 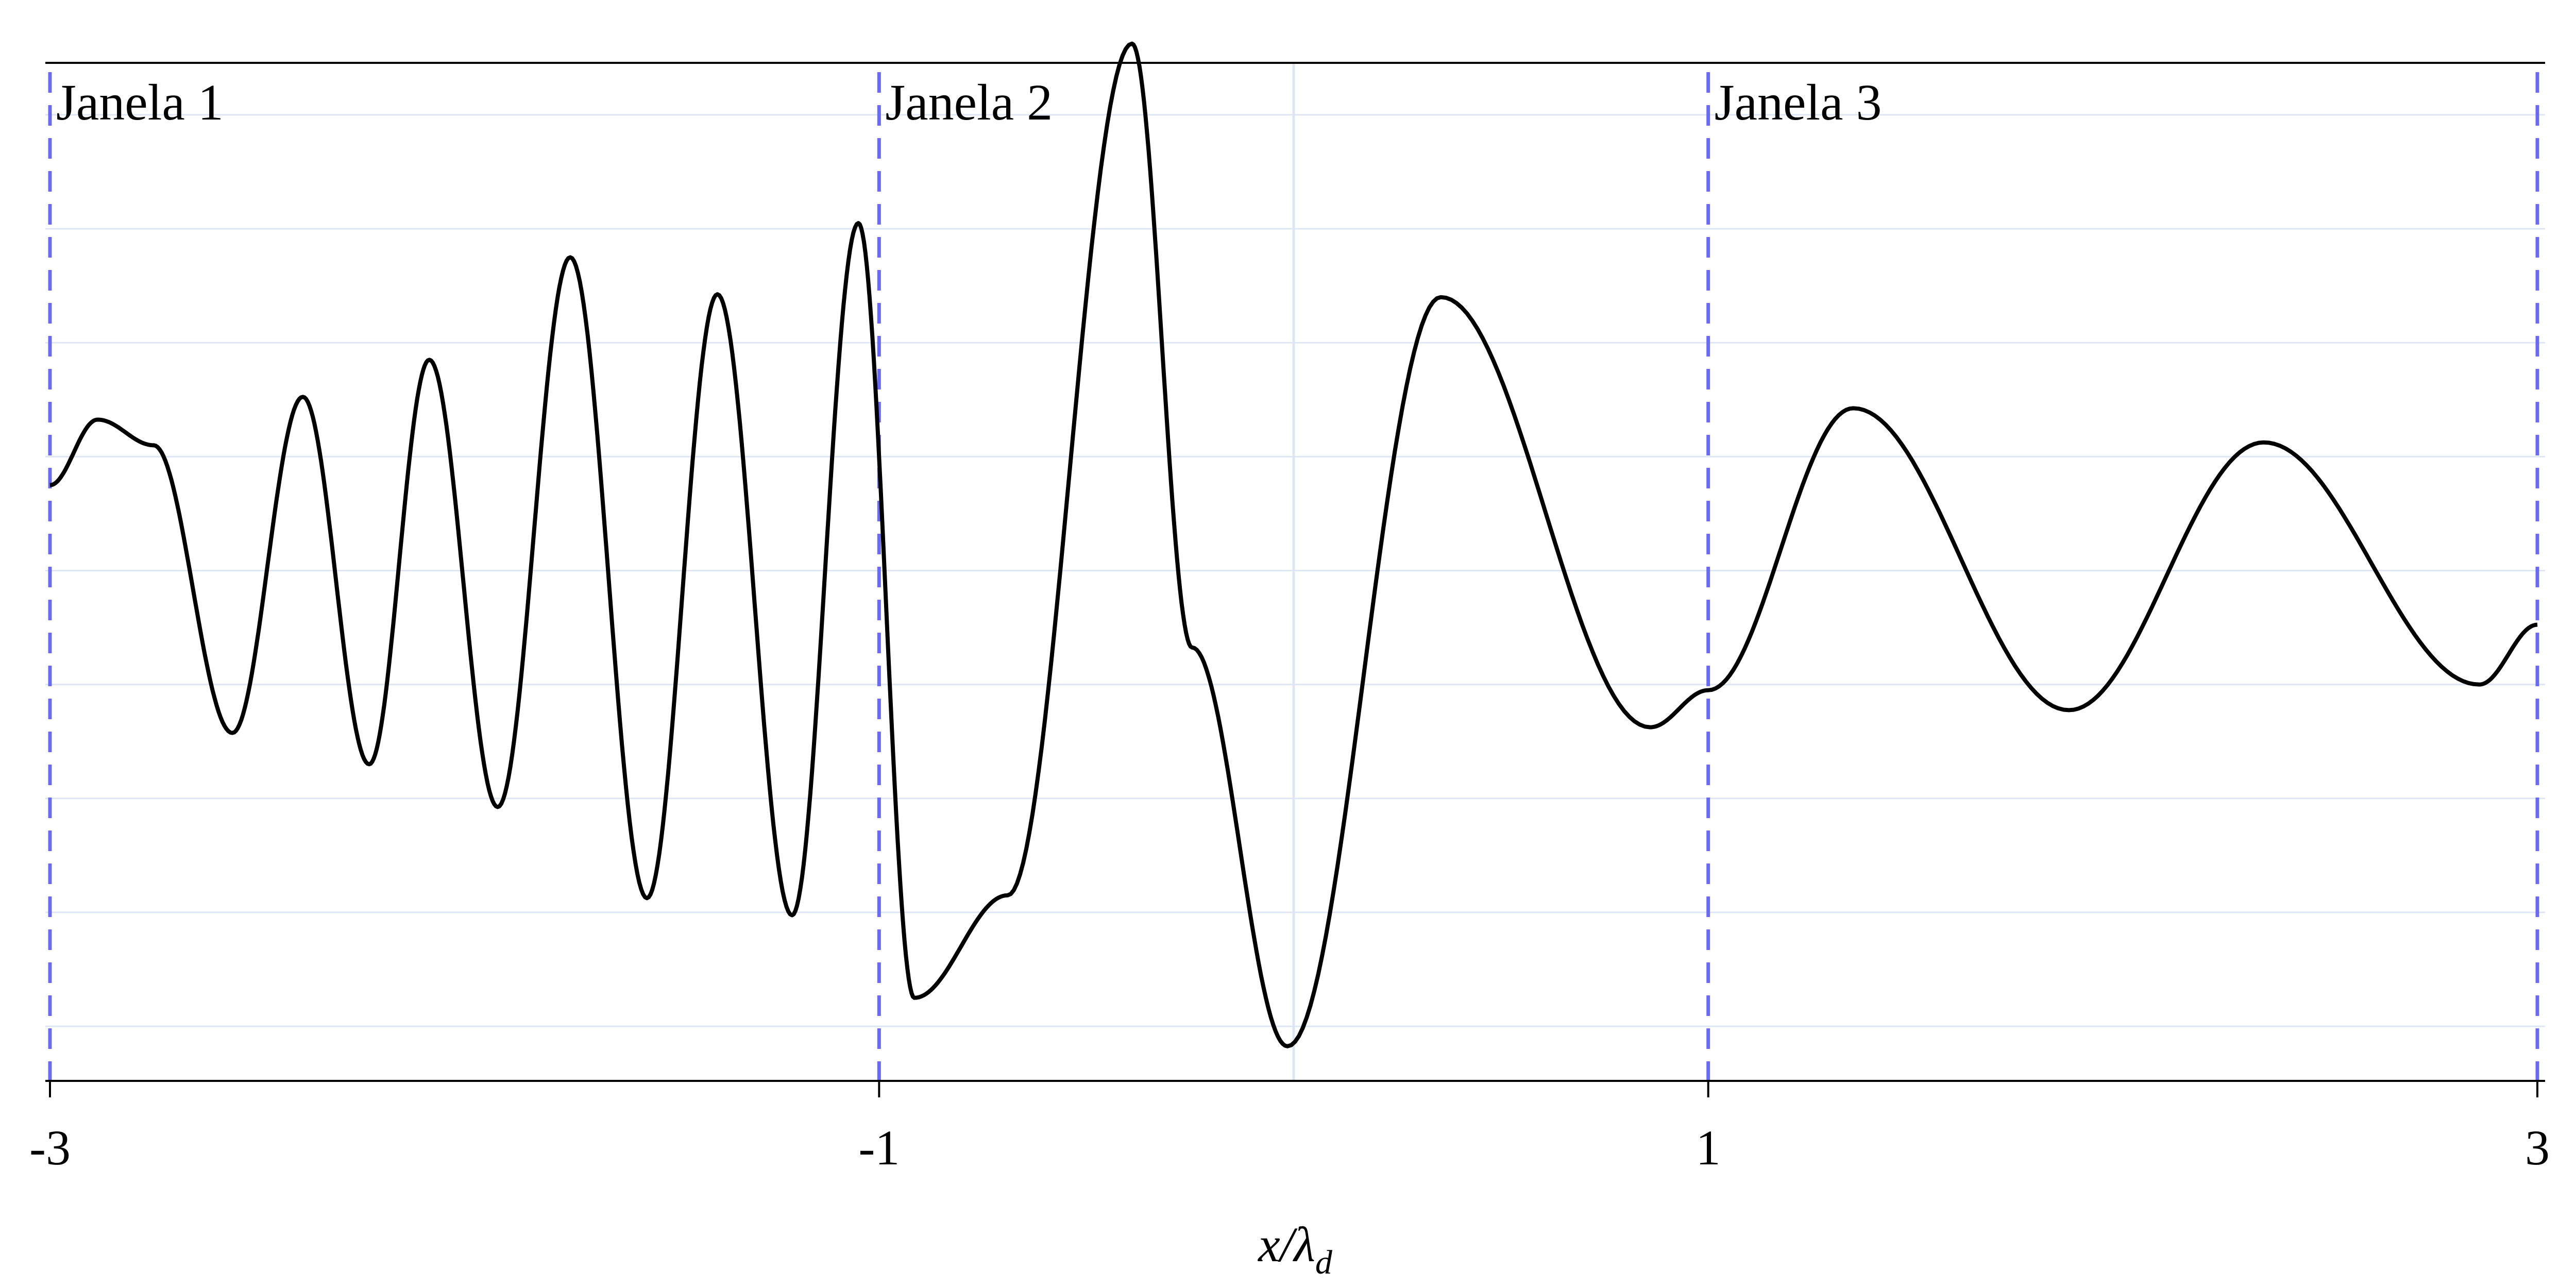 What do you see at coordinates (2537, 1147) in the screenshot?
I see `x-tick-label-3: 3` at bounding box center [2537, 1147].